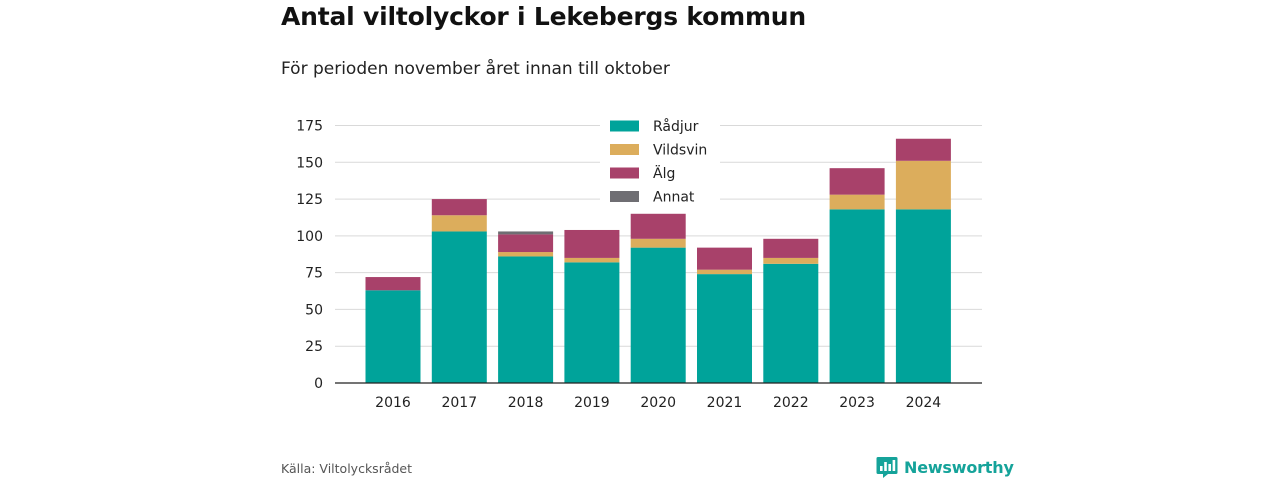 The image size is (1280, 480). What do you see at coordinates (309, 237) in the screenshot?
I see `y-tick-label: 100` at bounding box center [309, 237].